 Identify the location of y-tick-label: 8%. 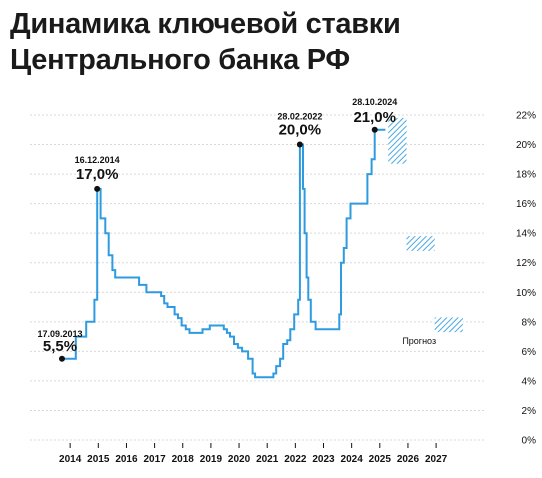
(529, 322).